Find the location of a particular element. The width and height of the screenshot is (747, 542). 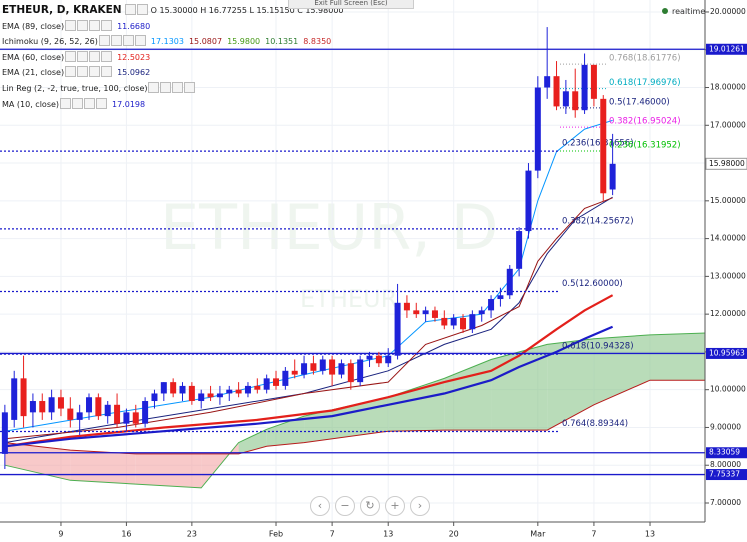

last-price-label: 15.98000 is located at coordinates (727, 163).